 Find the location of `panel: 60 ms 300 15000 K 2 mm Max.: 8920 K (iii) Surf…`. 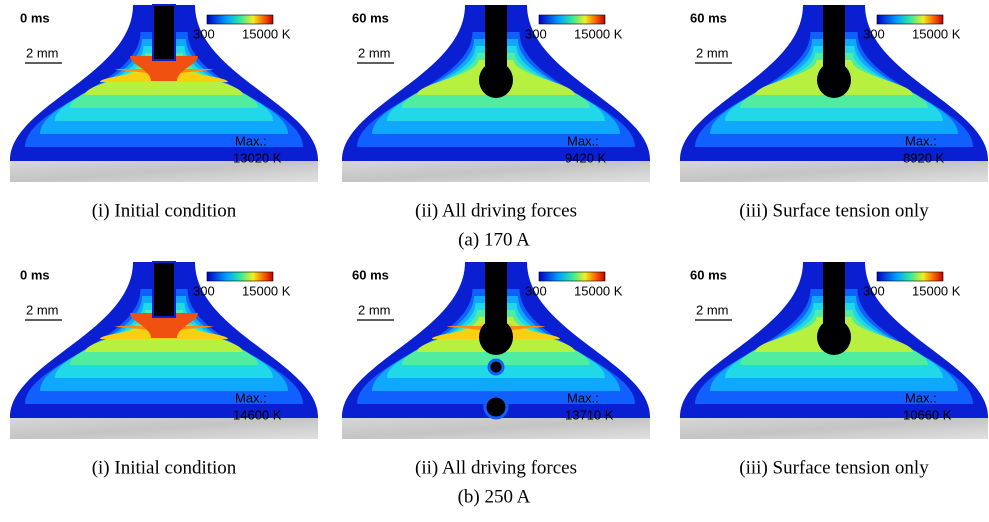

panel: 60 ms 300 15000 K 2 mm Max.: 8920 K (iii) Surf… is located at coordinates (834, 113).